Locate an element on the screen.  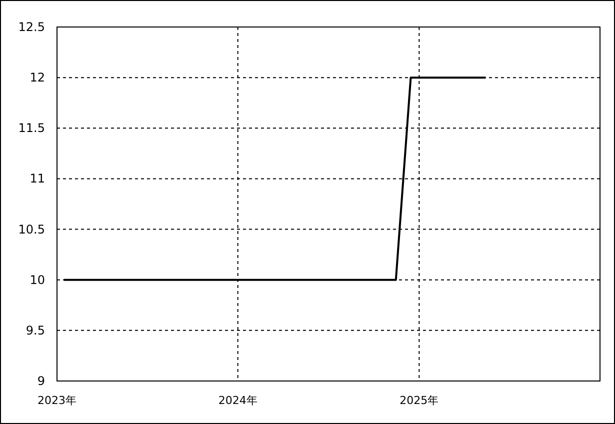
ytick: 10 is located at coordinates (37, 279).